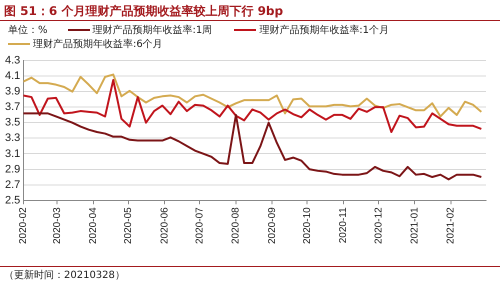 The width and height of the screenshot is (500, 283). What do you see at coordinates (451, 225) in the screenshot?
I see `x-tick-label: 2021-02` at bounding box center [451, 225].